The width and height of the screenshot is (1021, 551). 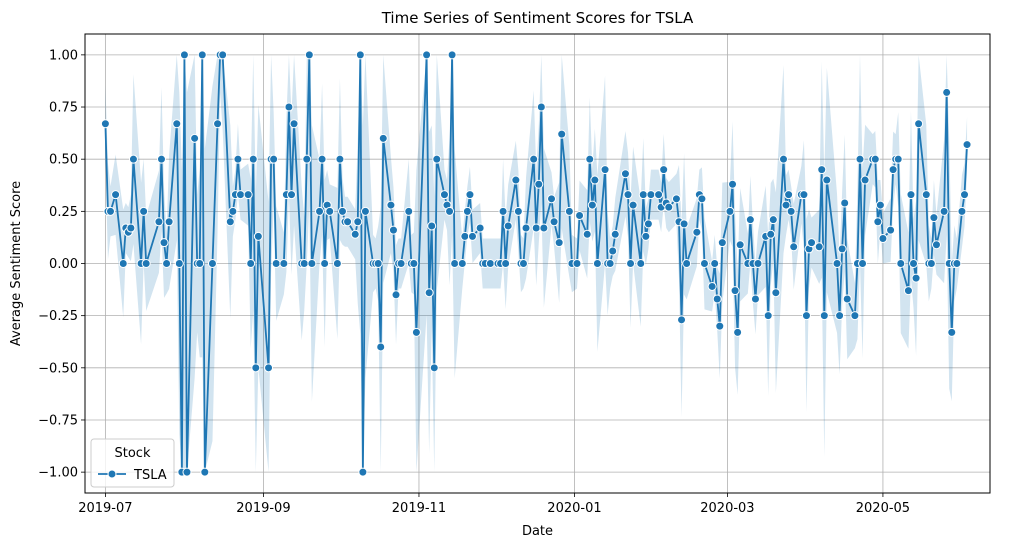 I want to click on x-tick-label: 2020-05, so click(x=883, y=508).